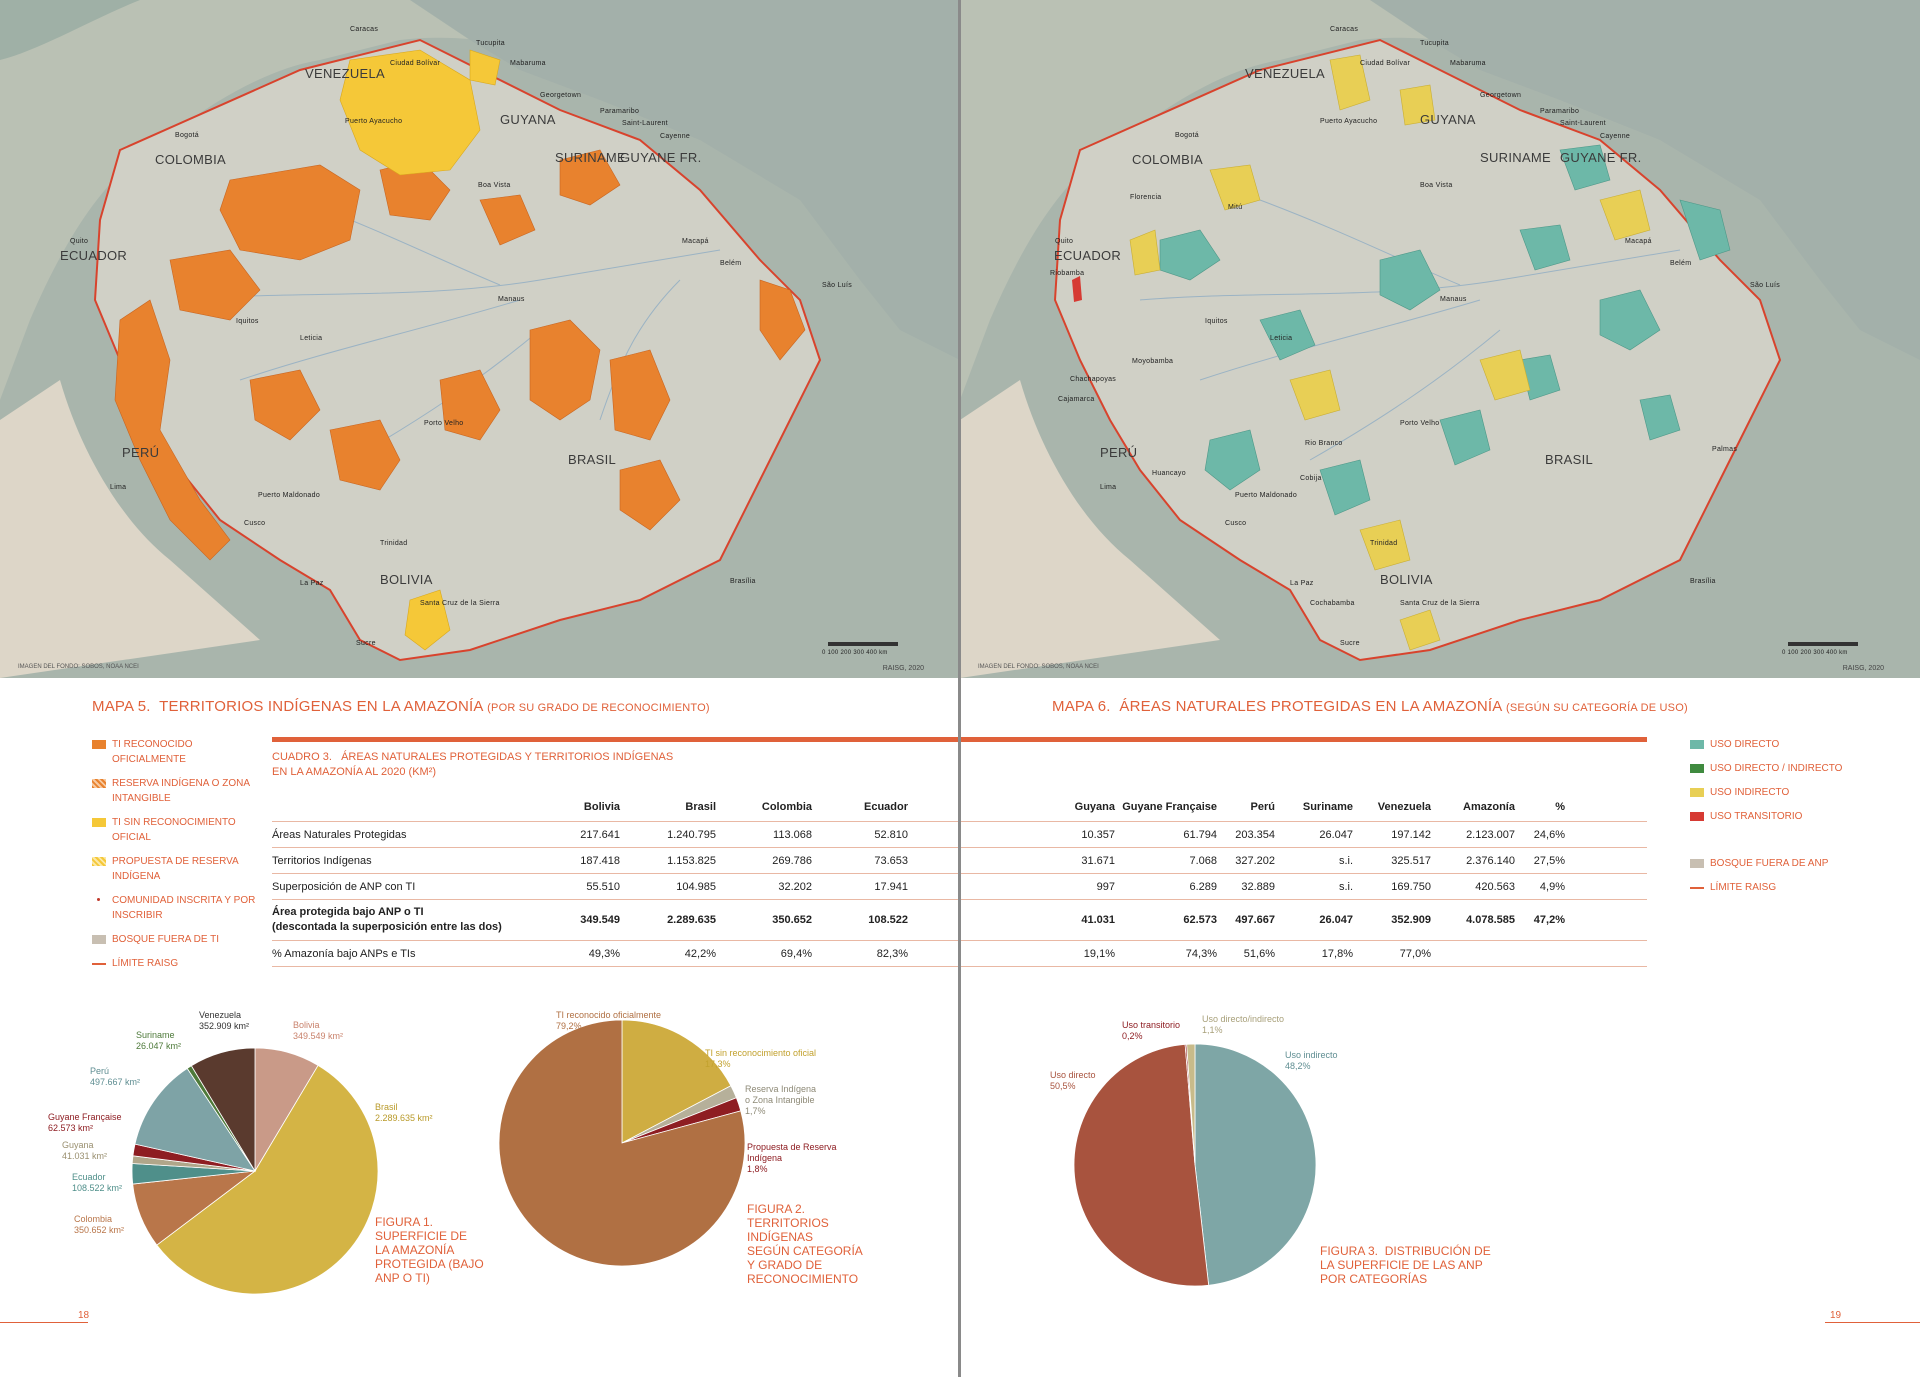  I want to click on table-number: CUADRO 3., so click(302, 757).